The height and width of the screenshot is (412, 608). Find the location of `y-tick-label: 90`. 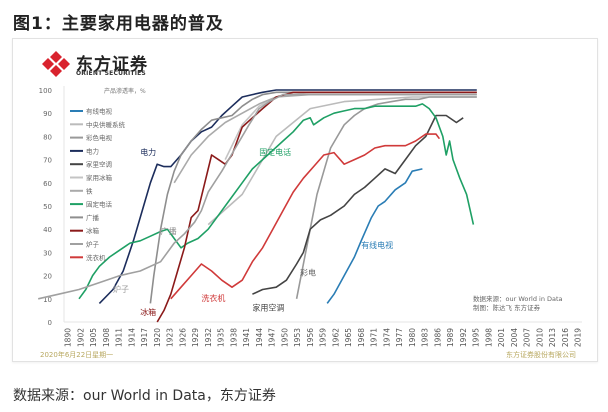

y-tick-label: 90 is located at coordinates (47, 114).